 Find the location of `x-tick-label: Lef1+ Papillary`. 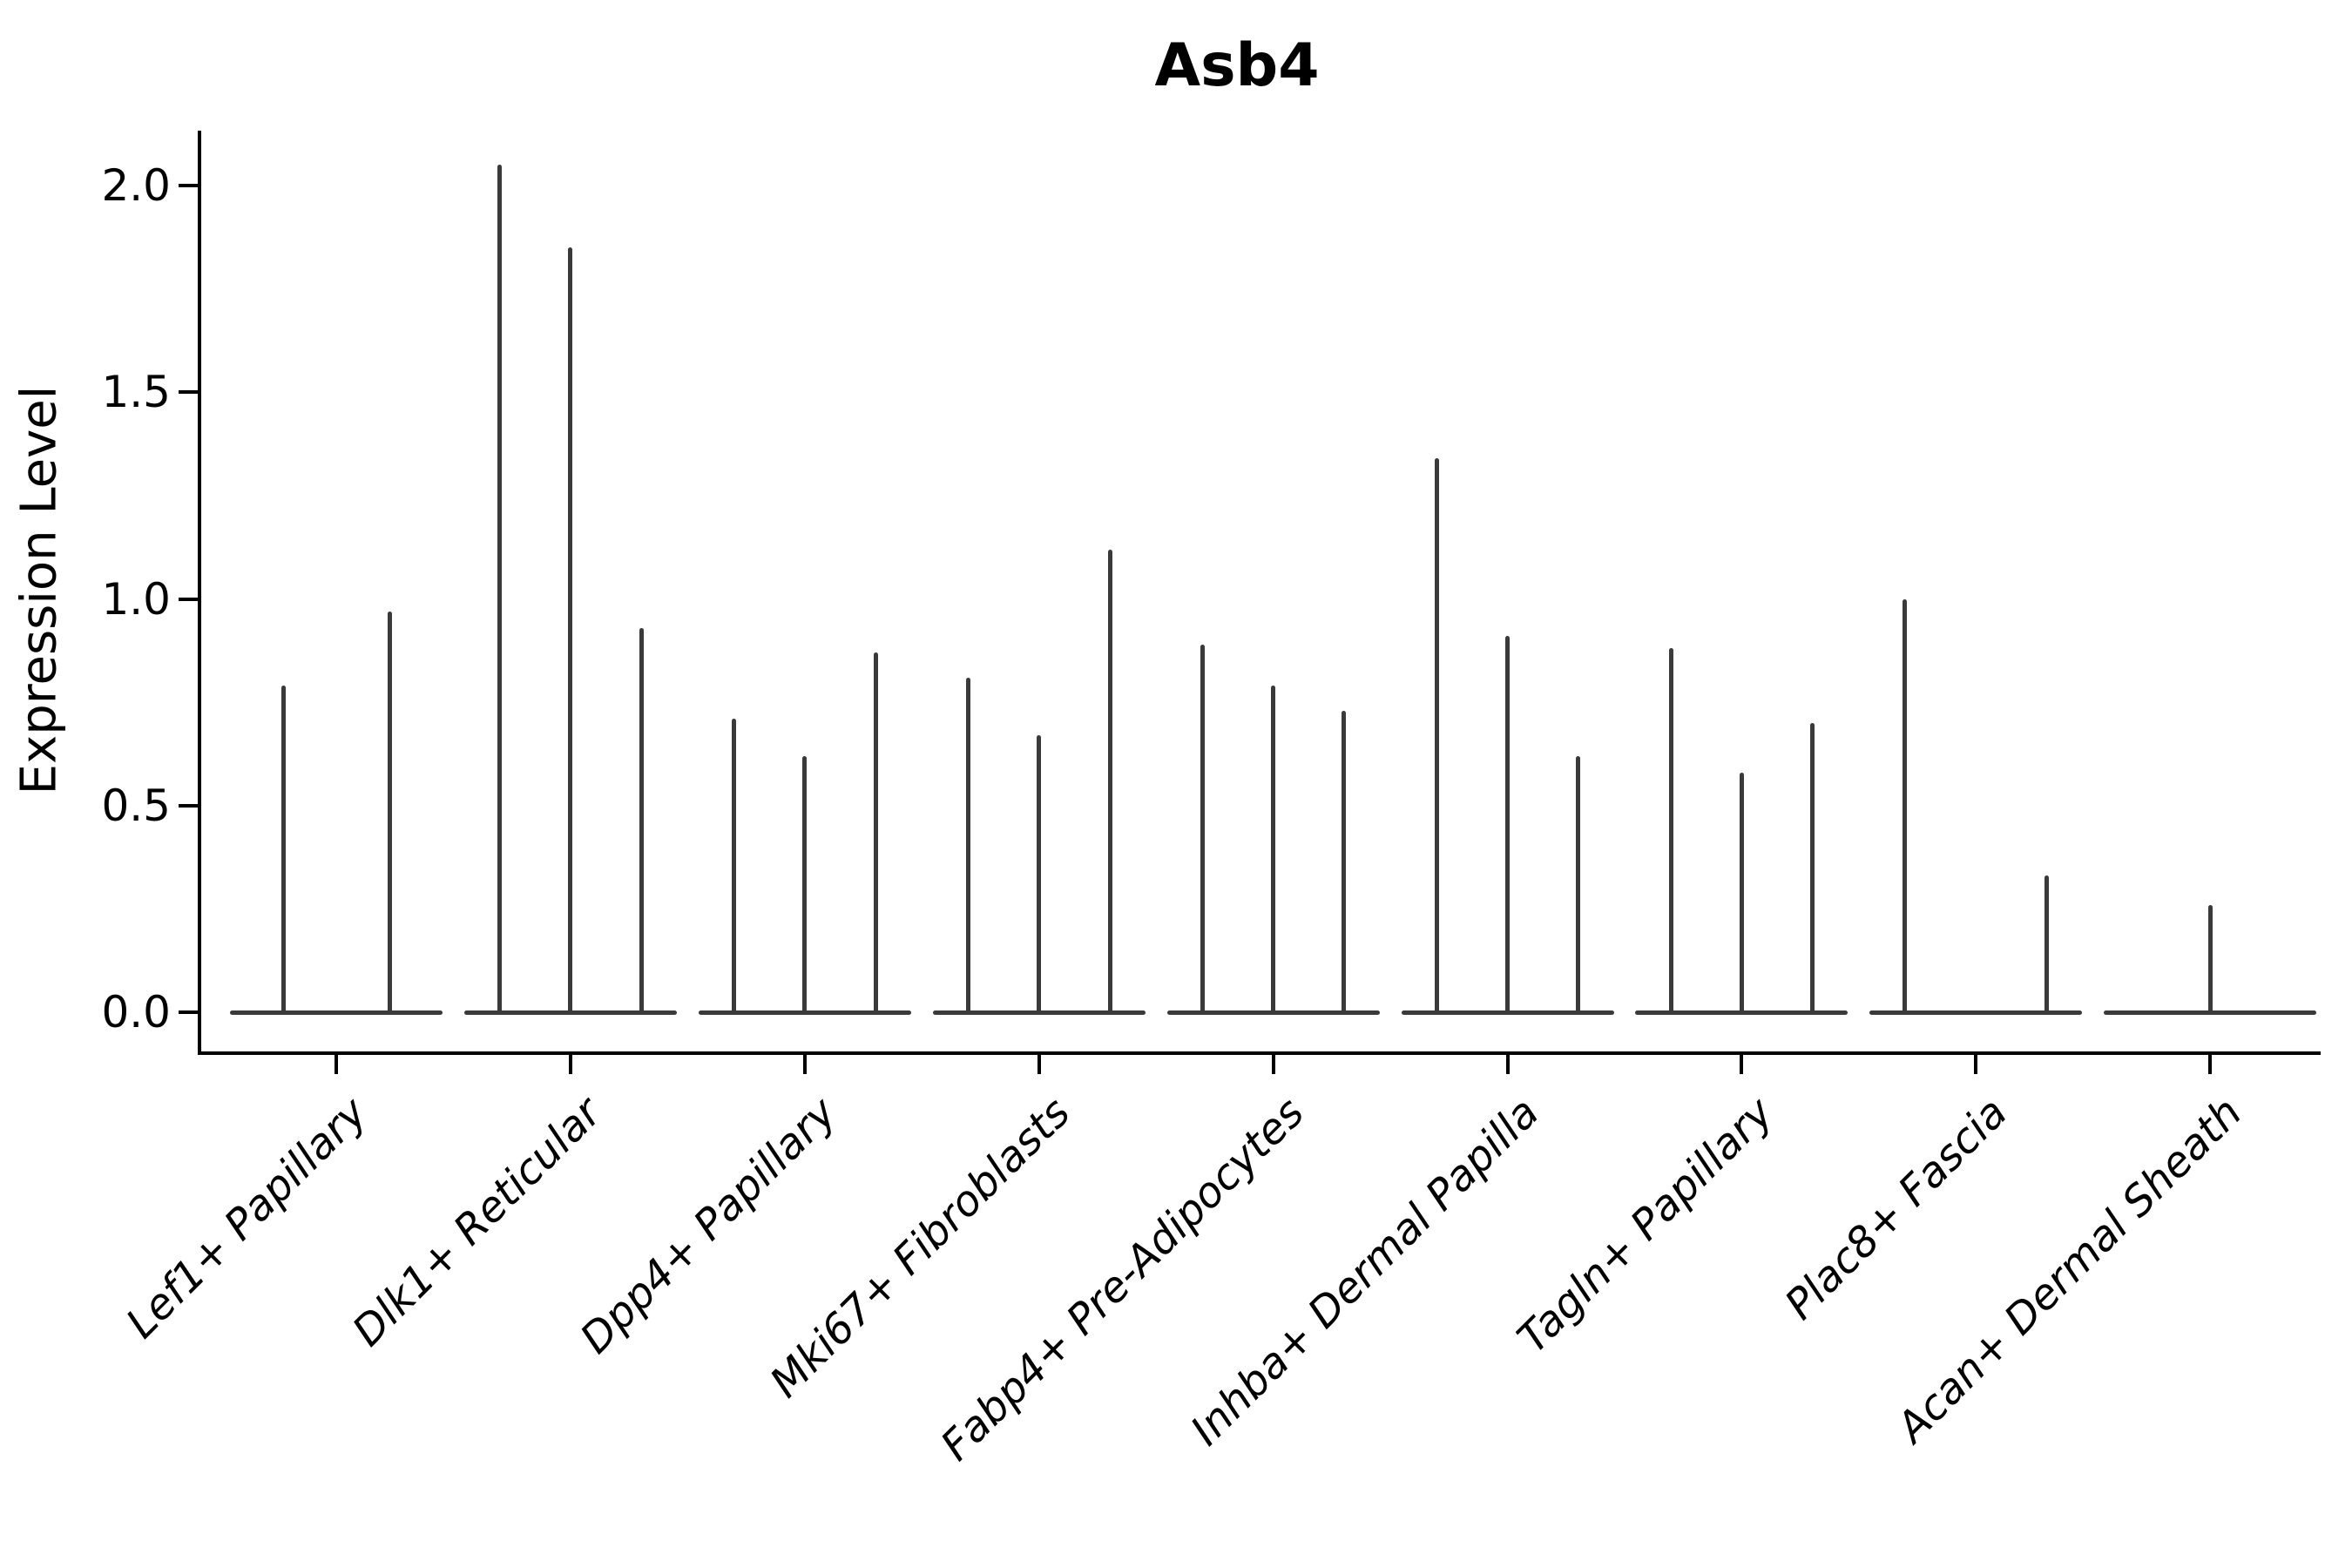

x-tick-label: Lef1+ Papillary is located at coordinates (247, 1218).